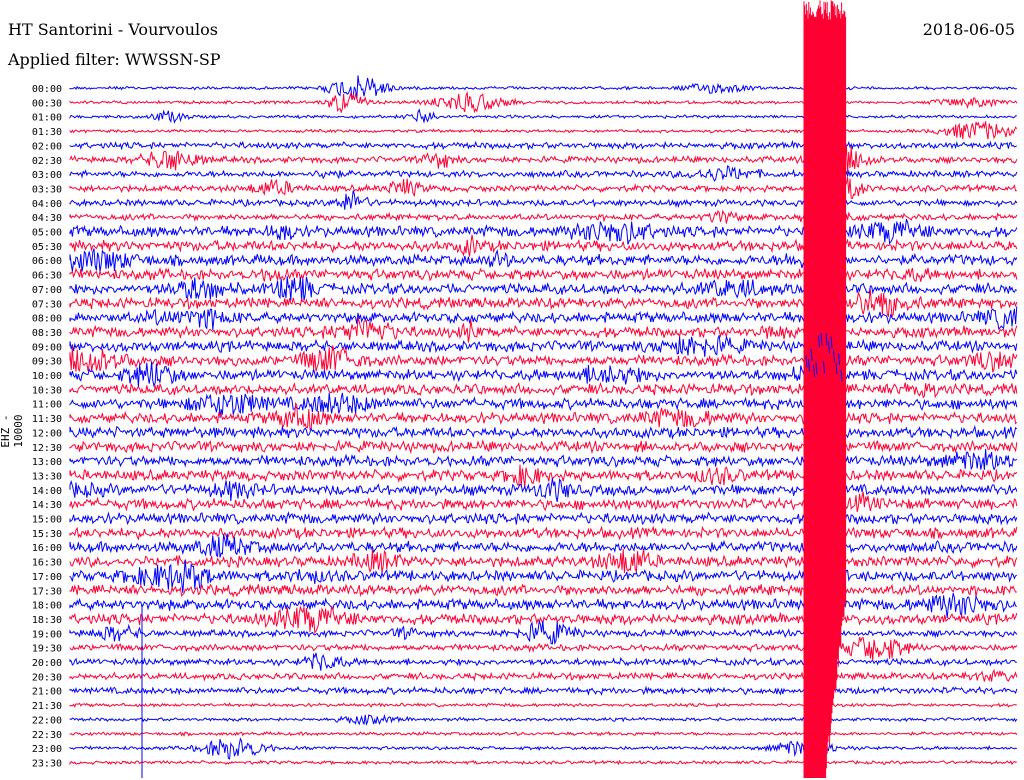 The image size is (1024, 780). What do you see at coordinates (47, 161) in the screenshot?
I see `row-time-label: 02:30` at bounding box center [47, 161].